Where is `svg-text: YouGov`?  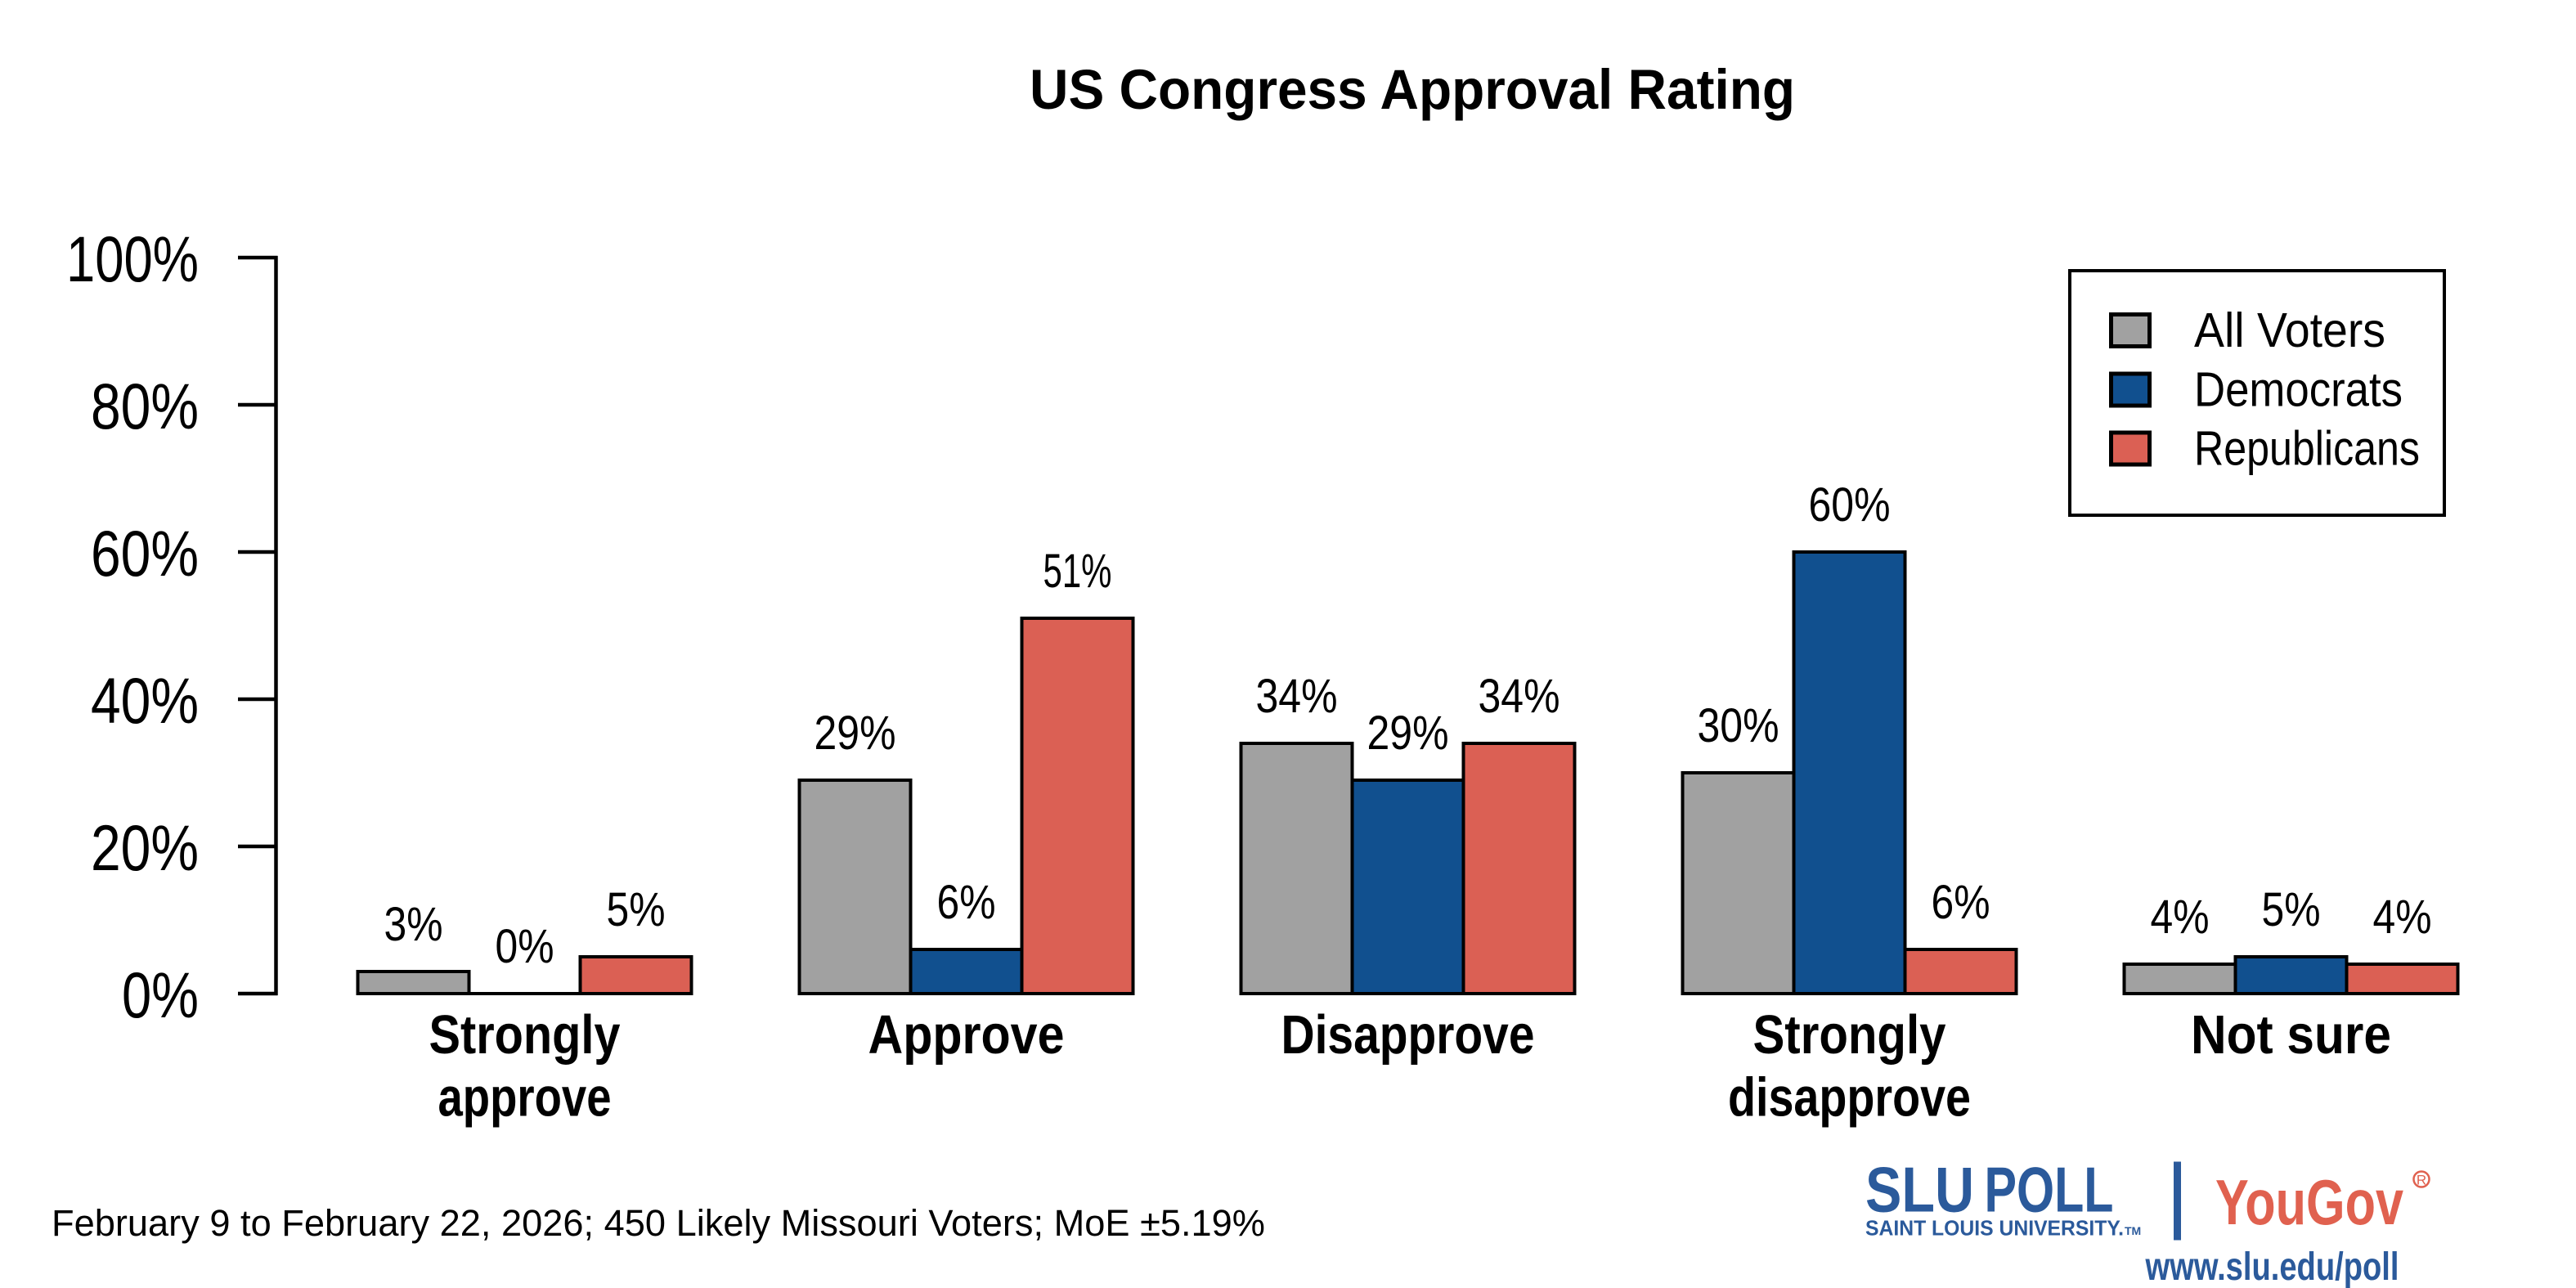
svg-text: YouGov is located at coordinates (2309, 1202).